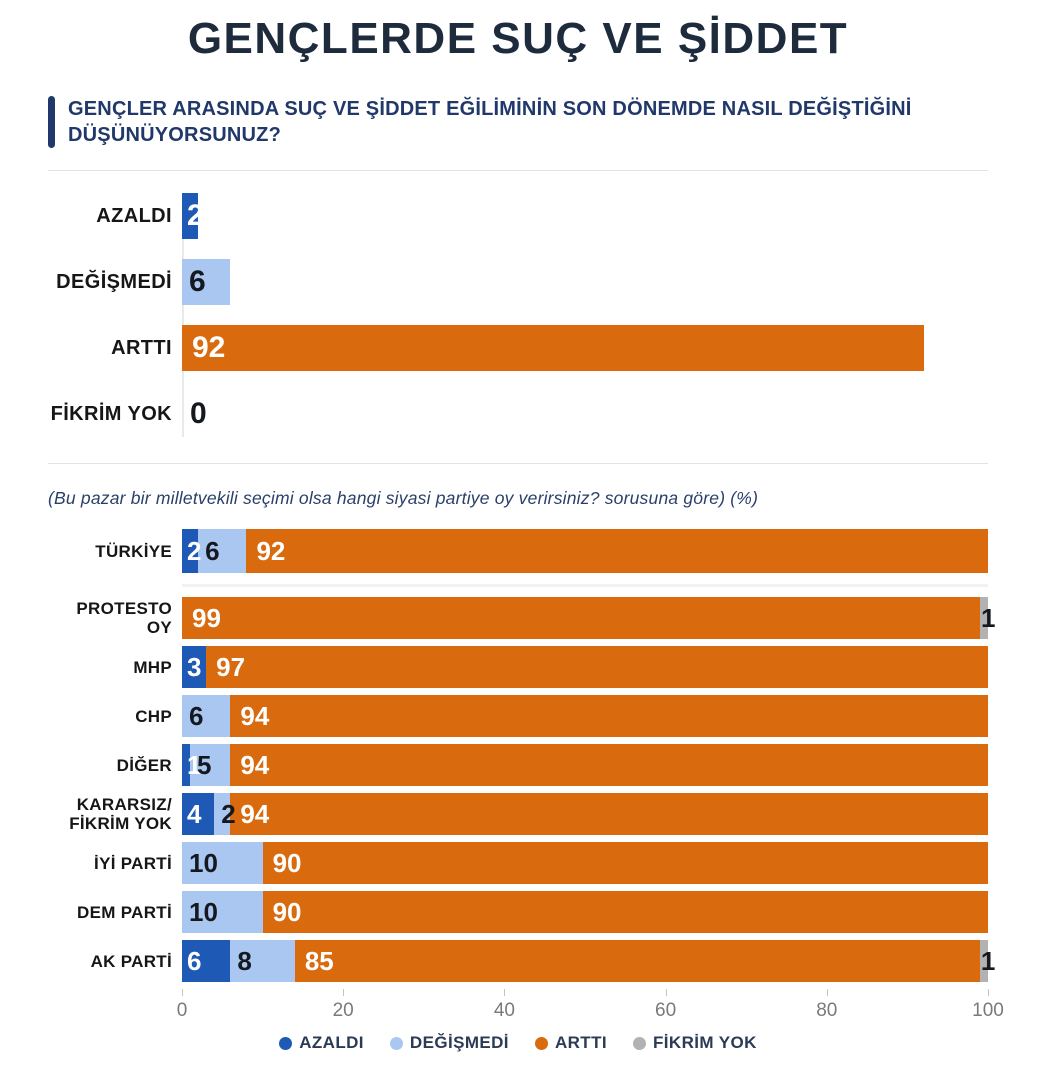  I want to click on category-label: MHP, so click(152, 667).